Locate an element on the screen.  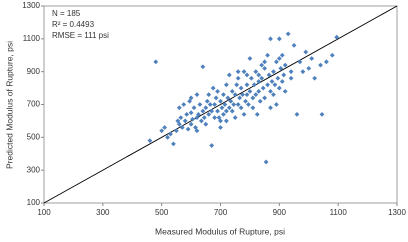
y-tick-label: 100 is located at coordinates (34, 202).